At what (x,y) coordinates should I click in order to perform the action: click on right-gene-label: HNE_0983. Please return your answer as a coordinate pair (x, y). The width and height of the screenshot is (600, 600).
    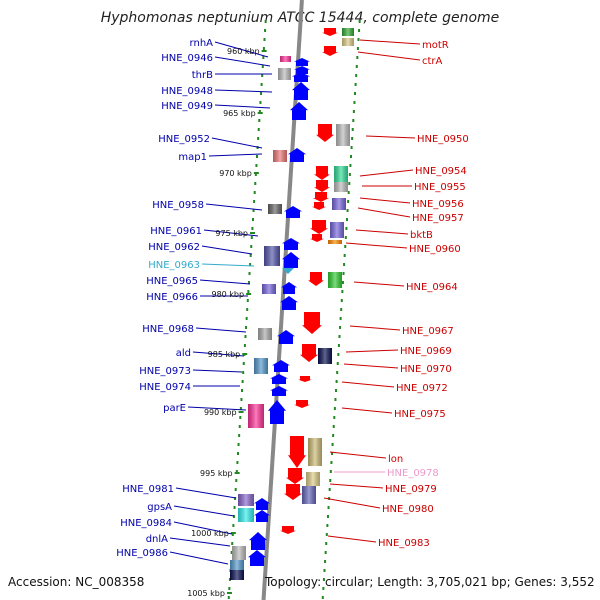
    Looking at the image, I should click on (404, 543).